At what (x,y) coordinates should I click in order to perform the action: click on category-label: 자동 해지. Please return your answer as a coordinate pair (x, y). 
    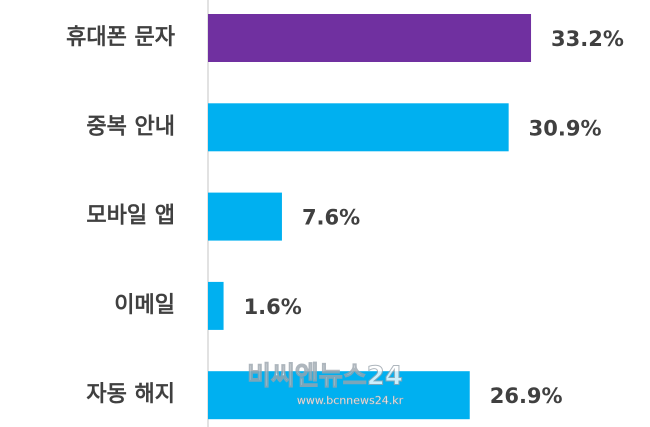
    Looking at the image, I should click on (130, 394).